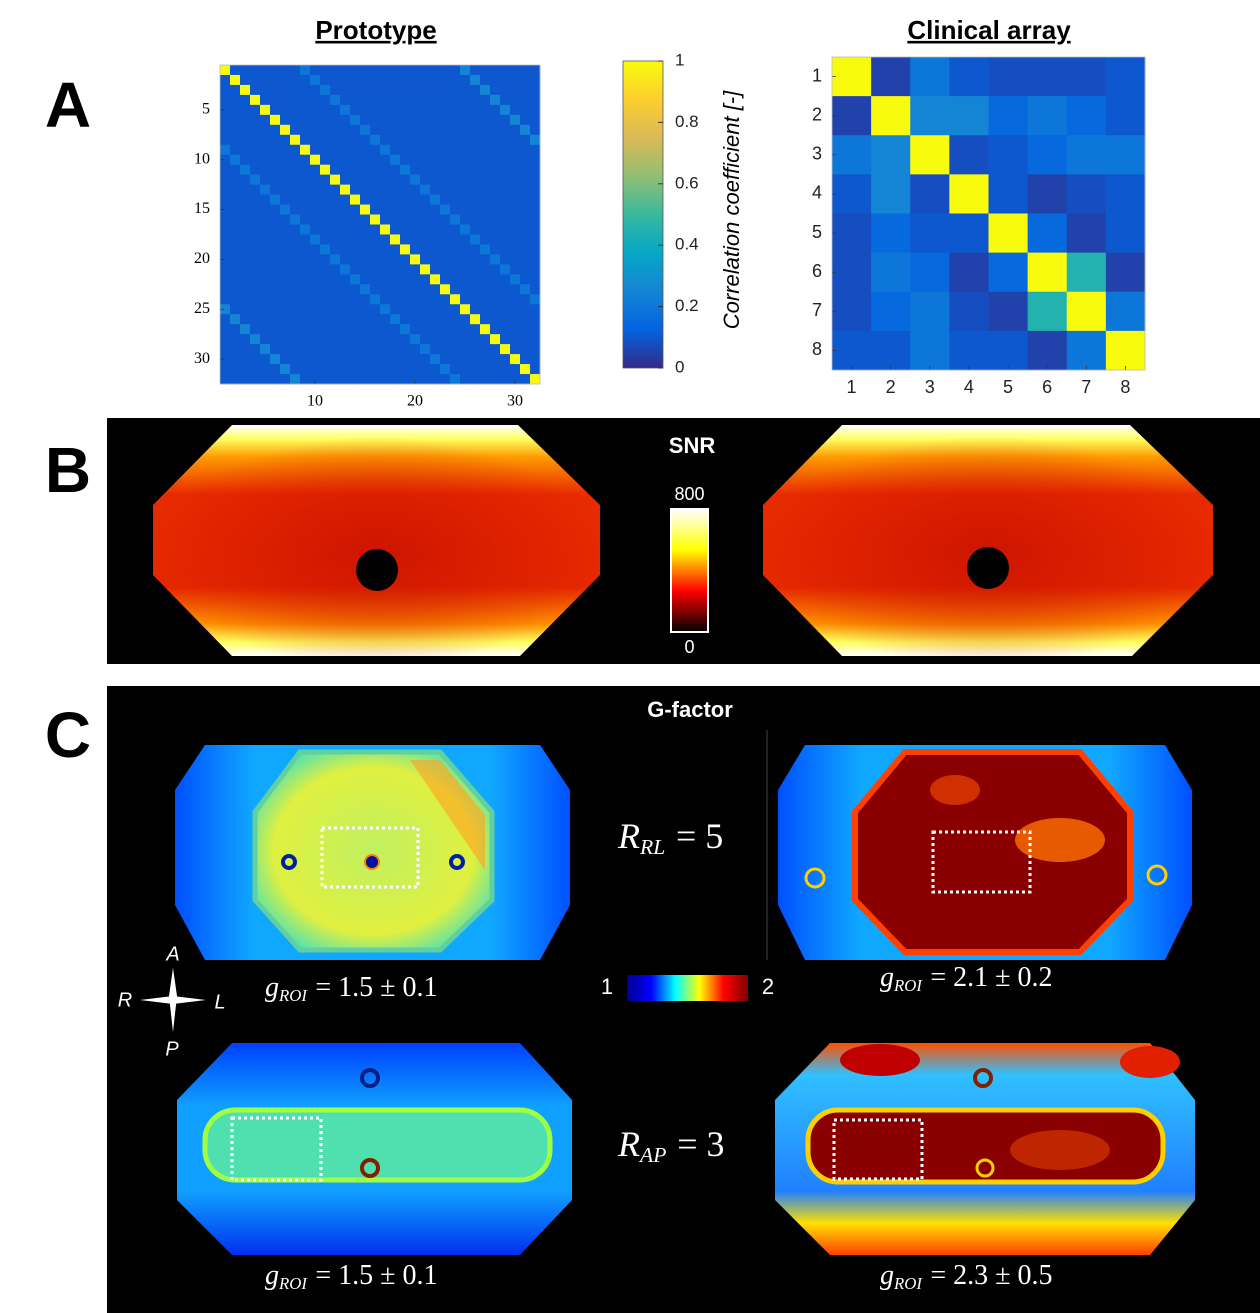  I want to click on colorbar-tick-label: 0.6, so click(687, 182).